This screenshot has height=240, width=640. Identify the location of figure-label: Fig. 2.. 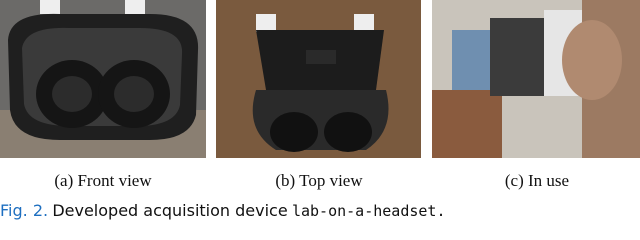
(24, 210).